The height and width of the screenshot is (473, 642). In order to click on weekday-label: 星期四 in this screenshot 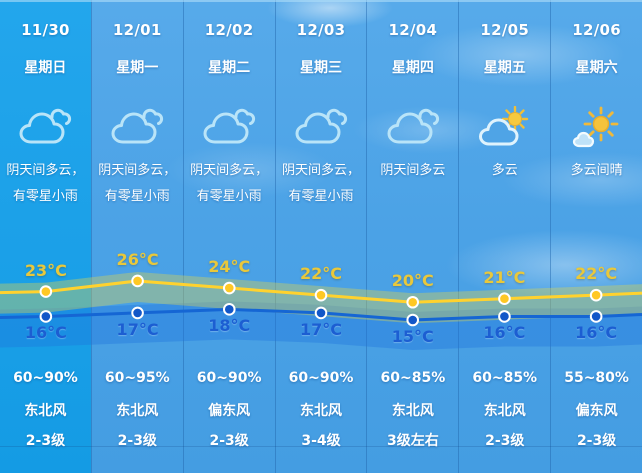, I will do `click(412, 68)`.